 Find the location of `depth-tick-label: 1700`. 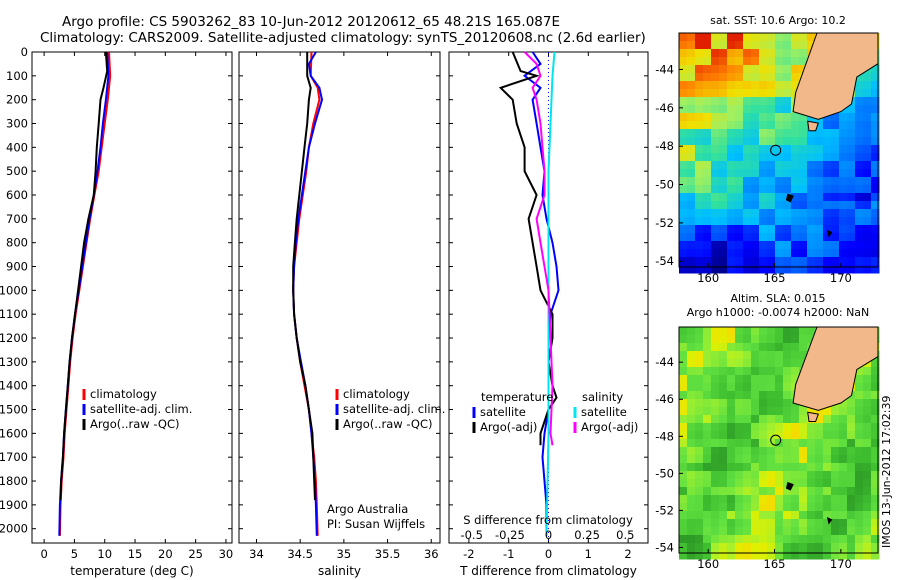

depth-tick-label: 1700 is located at coordinates (14, 457).